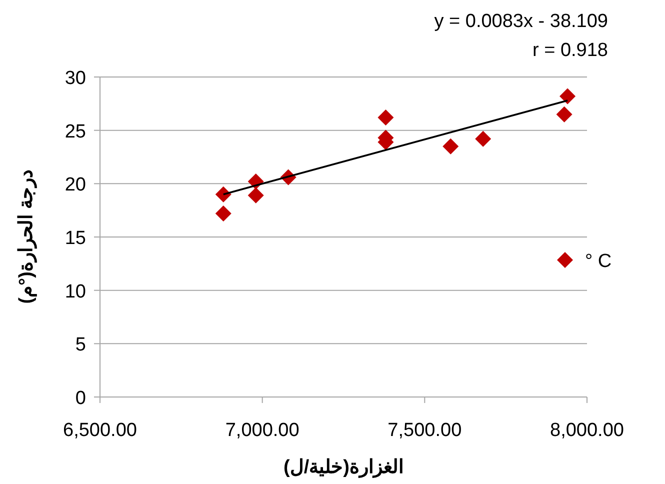 This screenshot has width=665, height=484. I want to click on y-tick-label: 20, so click(75, 185).